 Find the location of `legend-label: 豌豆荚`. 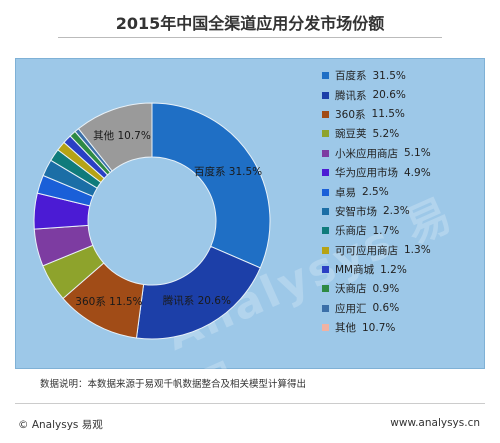

legend-label: 豌豆荚 is located at coordinates (351, 134).